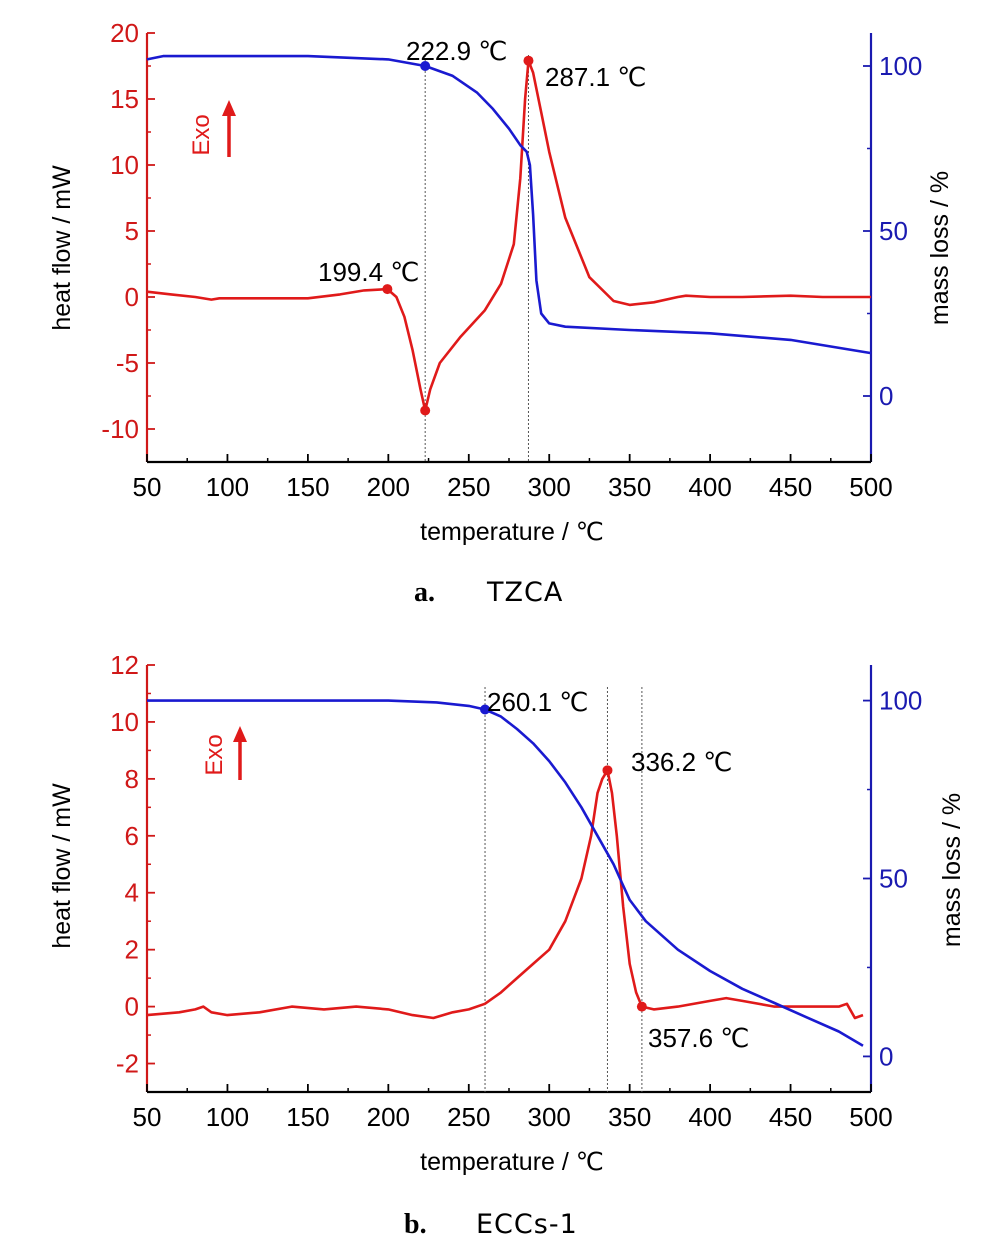 Image resolution: width=992 pixels, height=1260 pixels. I want to click on y-right-tick-label-b: 100, so click(900, 701).